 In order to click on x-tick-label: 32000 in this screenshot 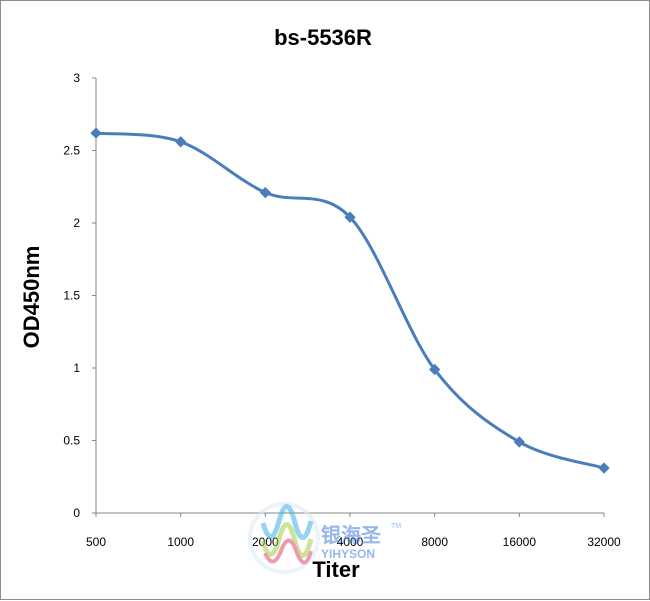, I will do `click(604, 542)`.